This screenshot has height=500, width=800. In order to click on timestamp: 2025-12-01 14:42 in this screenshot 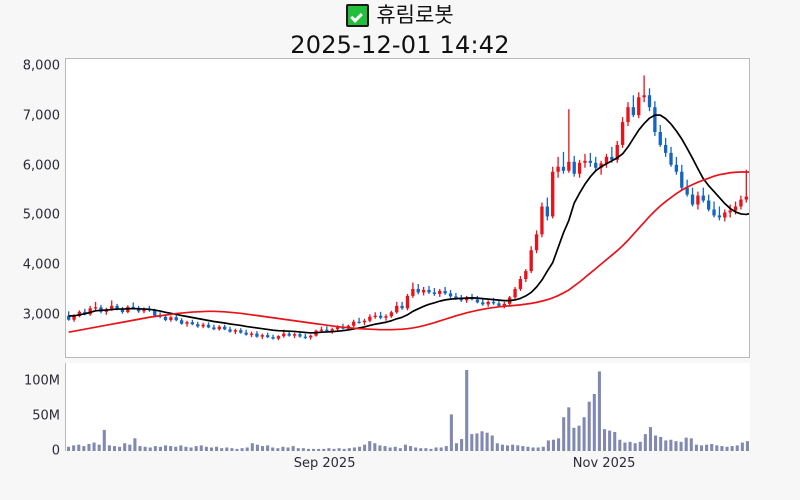, I will do `click(400, 45)`.